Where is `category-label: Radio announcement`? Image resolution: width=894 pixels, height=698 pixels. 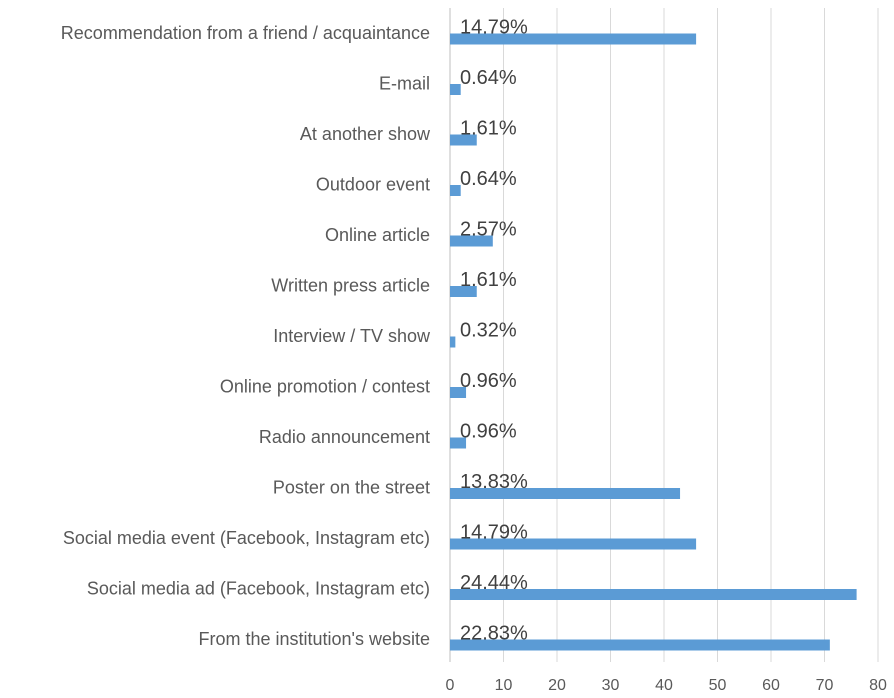 category-label: Radio announcement is located at coordinates (344, 437).